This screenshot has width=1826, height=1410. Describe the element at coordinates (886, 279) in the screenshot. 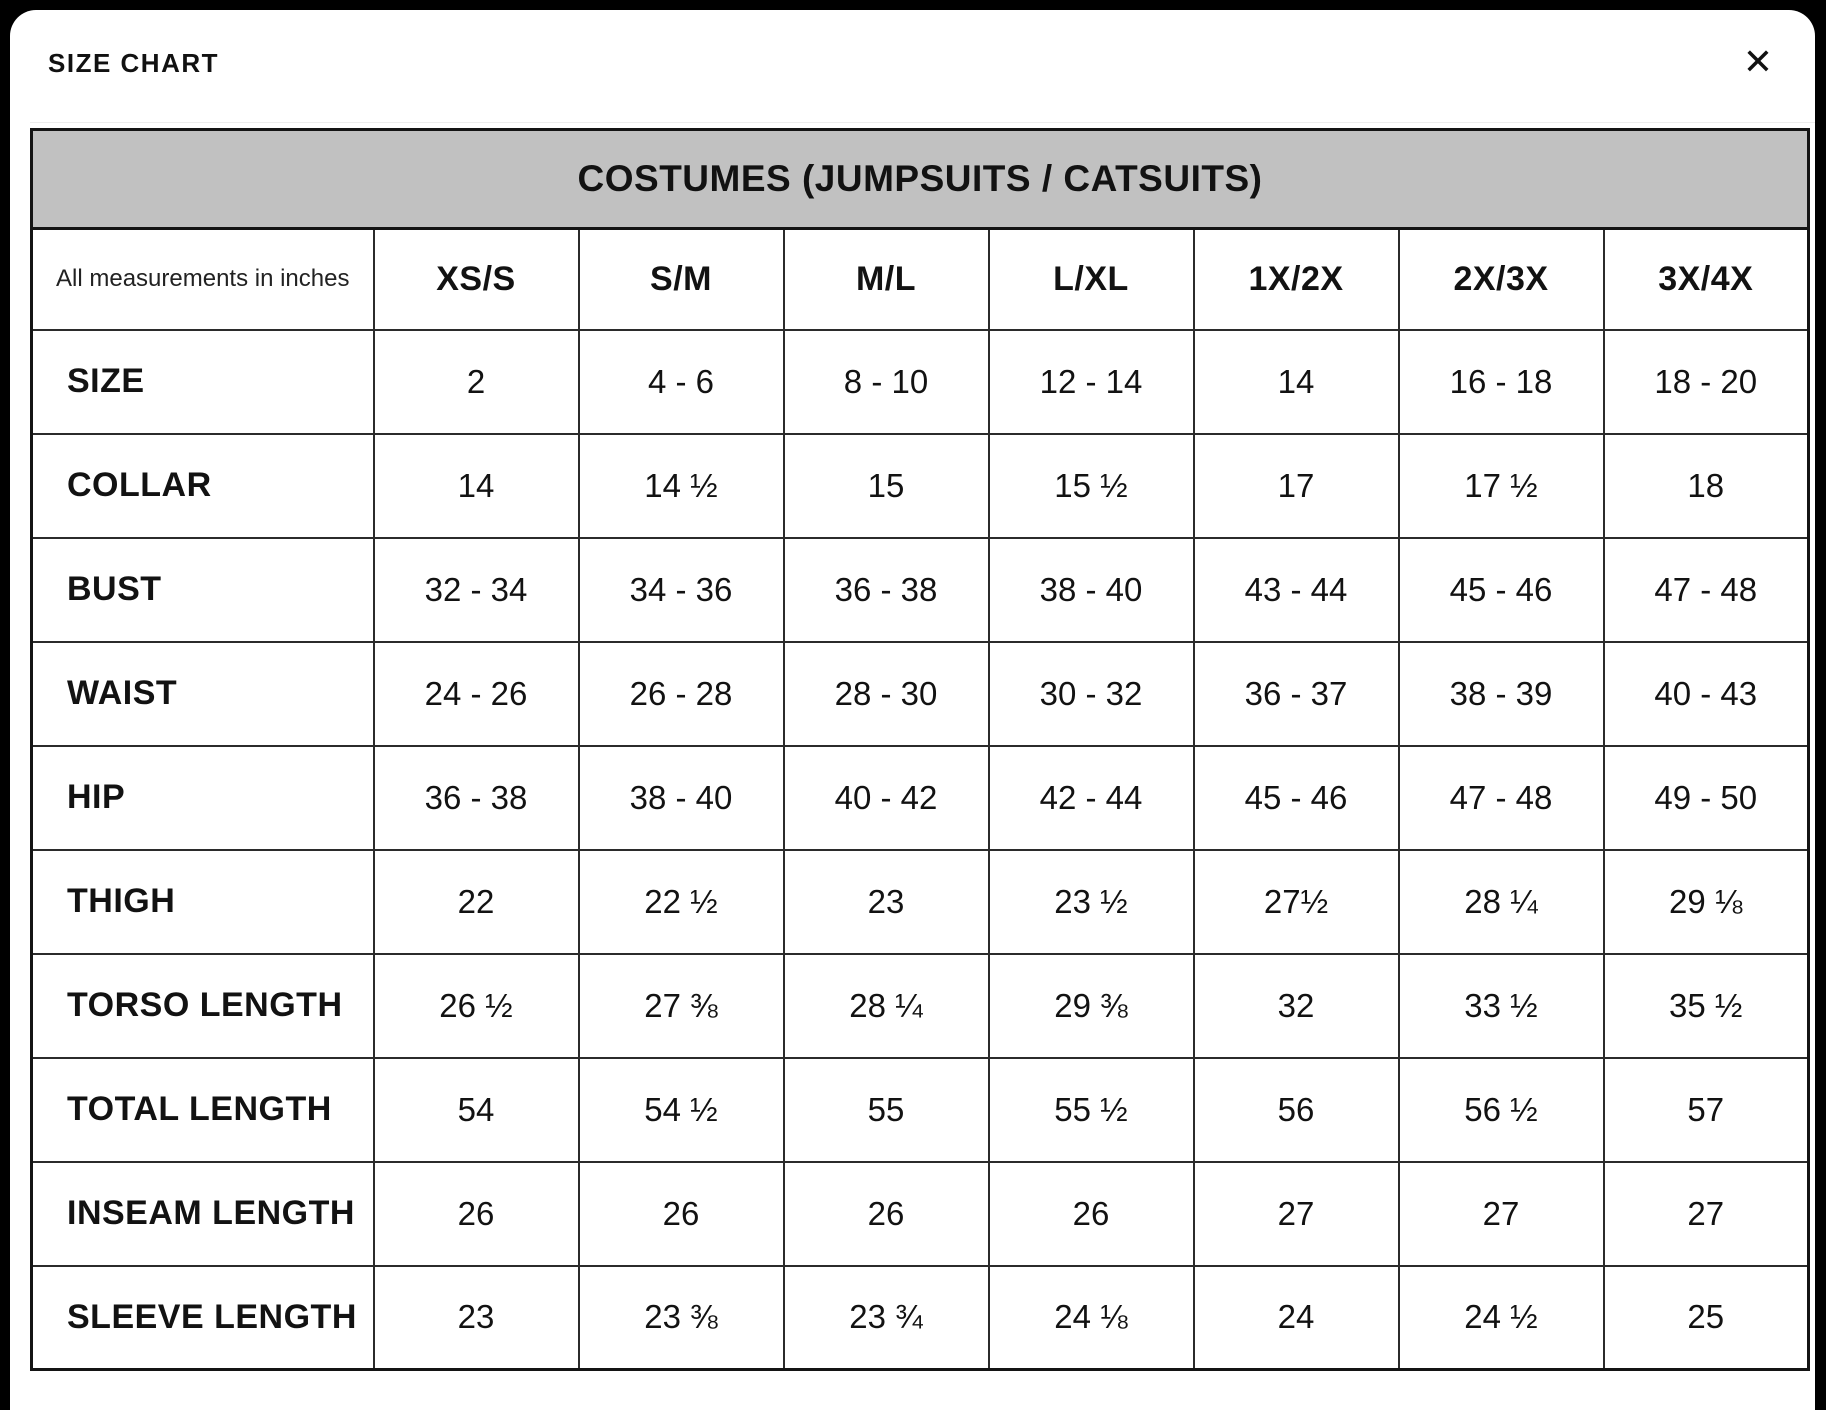

I see `size-header-m-l: M/L` at that location.